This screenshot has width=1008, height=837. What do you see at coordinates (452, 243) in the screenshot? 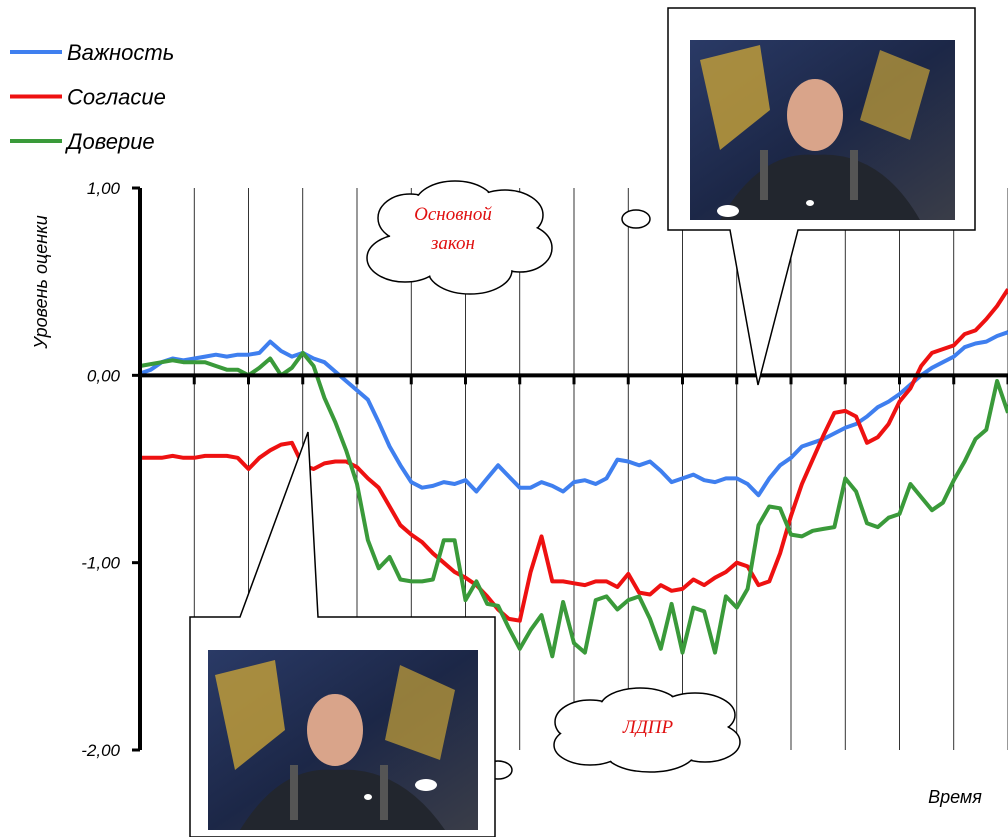
I see `annotation: закон` at bounding box center [452, 243].